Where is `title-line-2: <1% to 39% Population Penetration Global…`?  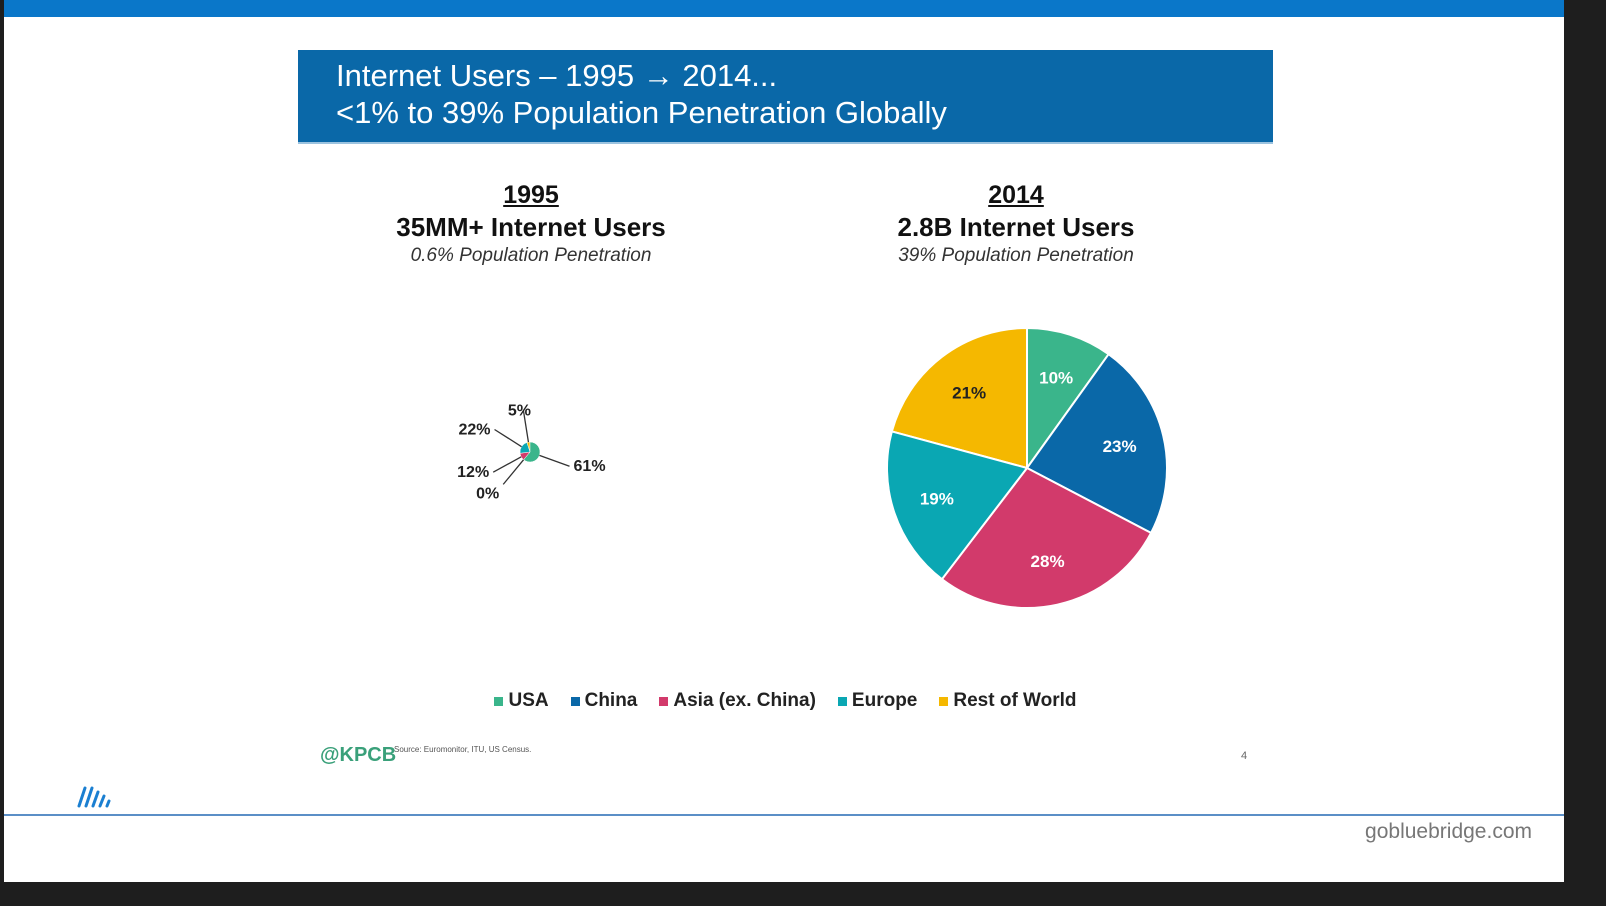 title-line-2: <1% to 39% Population Penetration Global… is located at coordinates (641, 112).